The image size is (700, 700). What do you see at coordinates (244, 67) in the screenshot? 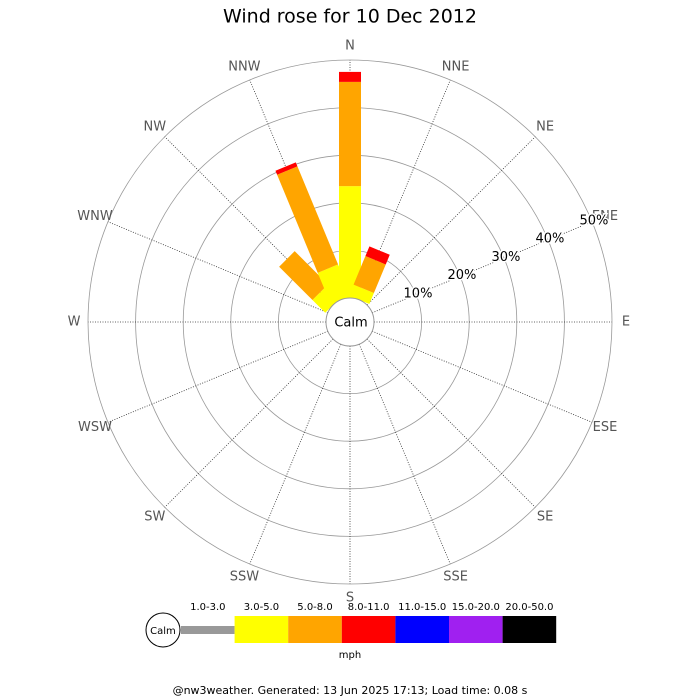
I see `direction-label: NNW` at bounding box center [244, 67].